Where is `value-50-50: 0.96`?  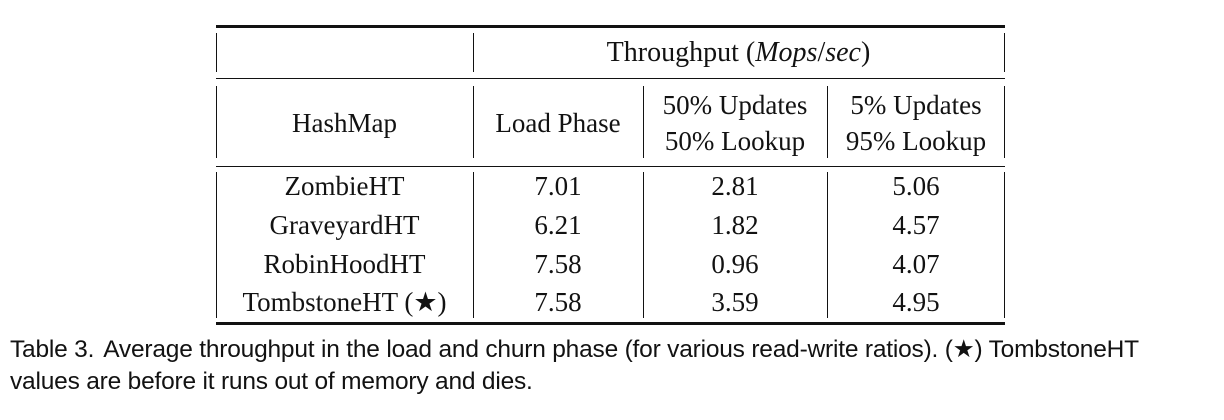 value-50-50: 0.96 is located at coordinates (735, 263).